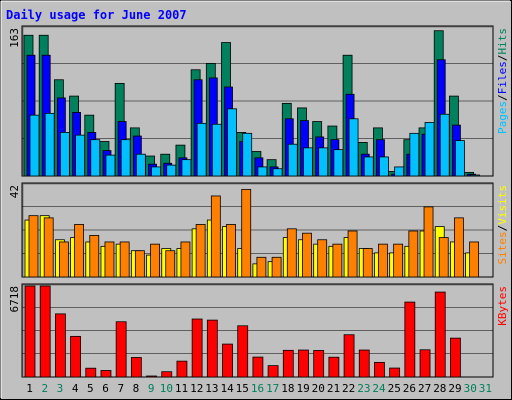  Describe the element at coordinates (75, 388) in the screenshot. I see `x-tick-label-day-4: 4` at that location.